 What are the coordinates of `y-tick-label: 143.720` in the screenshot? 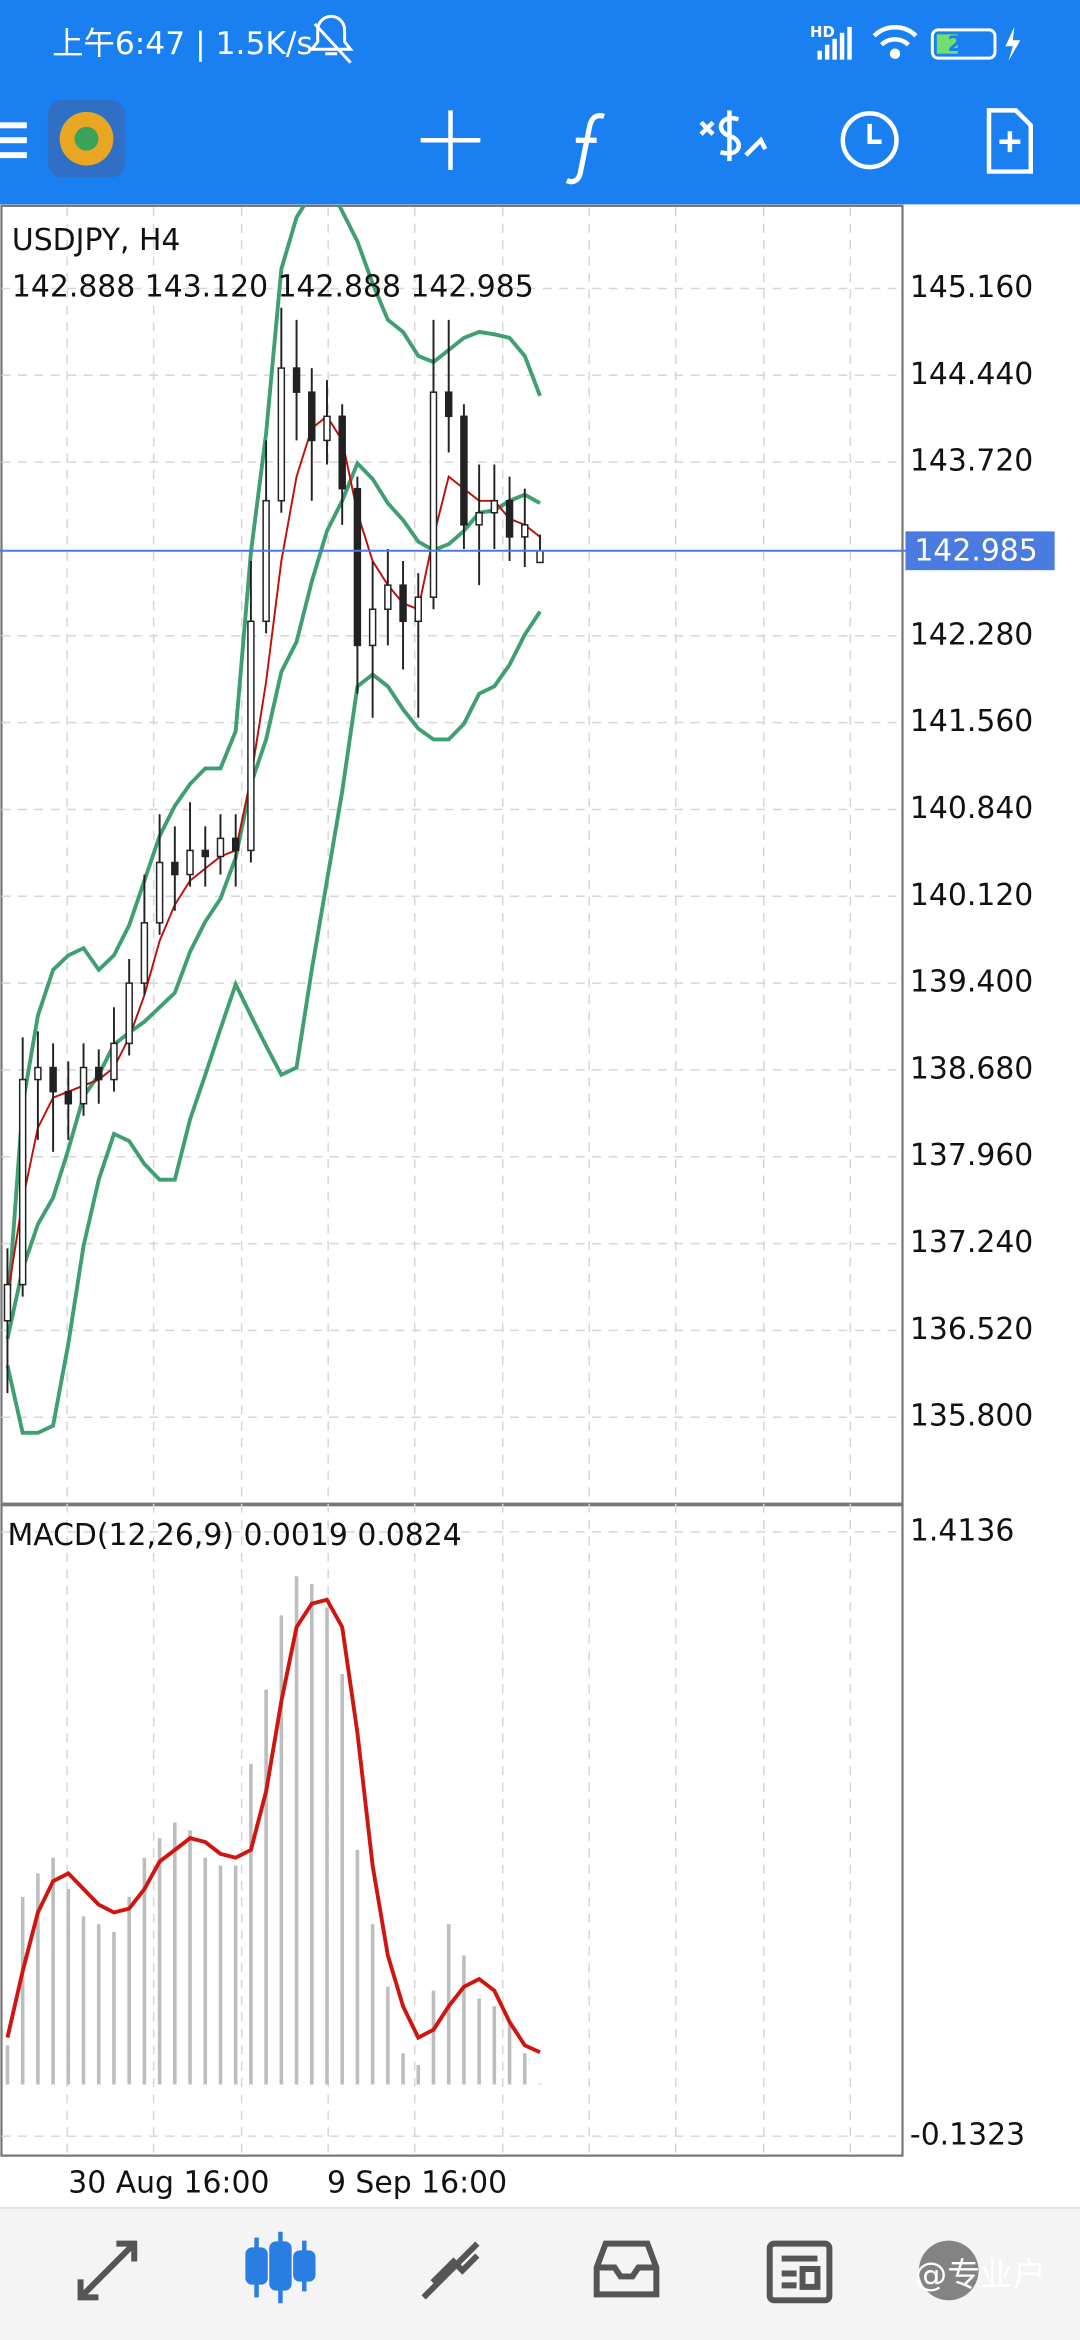 It's located at (971, 461).